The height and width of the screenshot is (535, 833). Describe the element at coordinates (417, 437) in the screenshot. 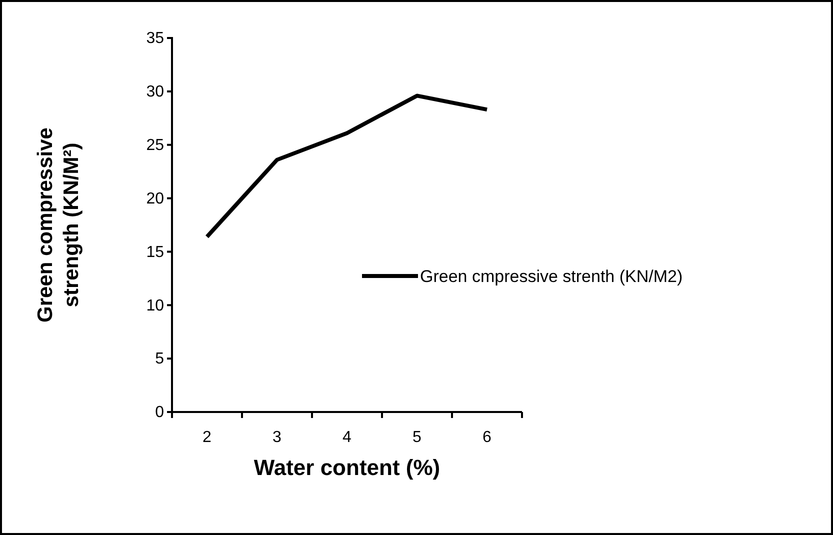

I see `x-tick-label: 5` at that location.